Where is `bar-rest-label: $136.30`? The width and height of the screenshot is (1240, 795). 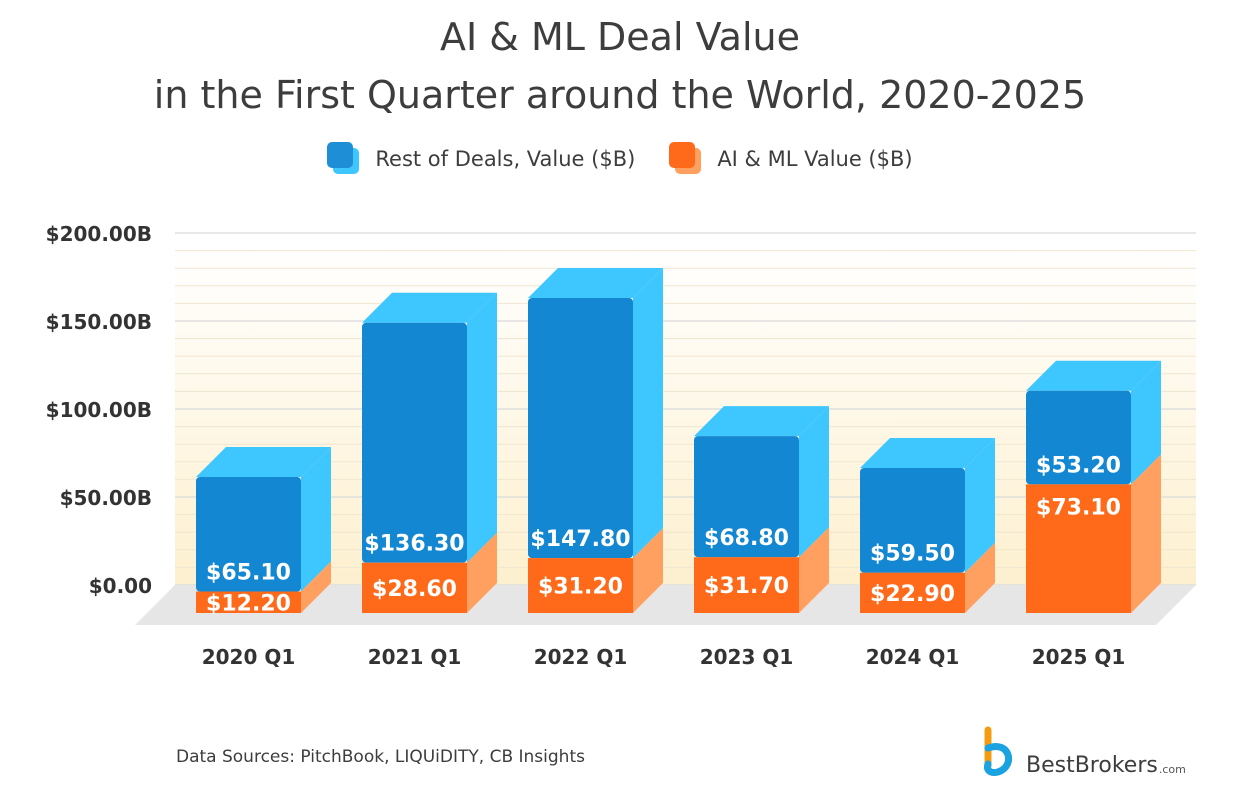 bar-rest-label: $136.30 is located at coordinates (414, 544).